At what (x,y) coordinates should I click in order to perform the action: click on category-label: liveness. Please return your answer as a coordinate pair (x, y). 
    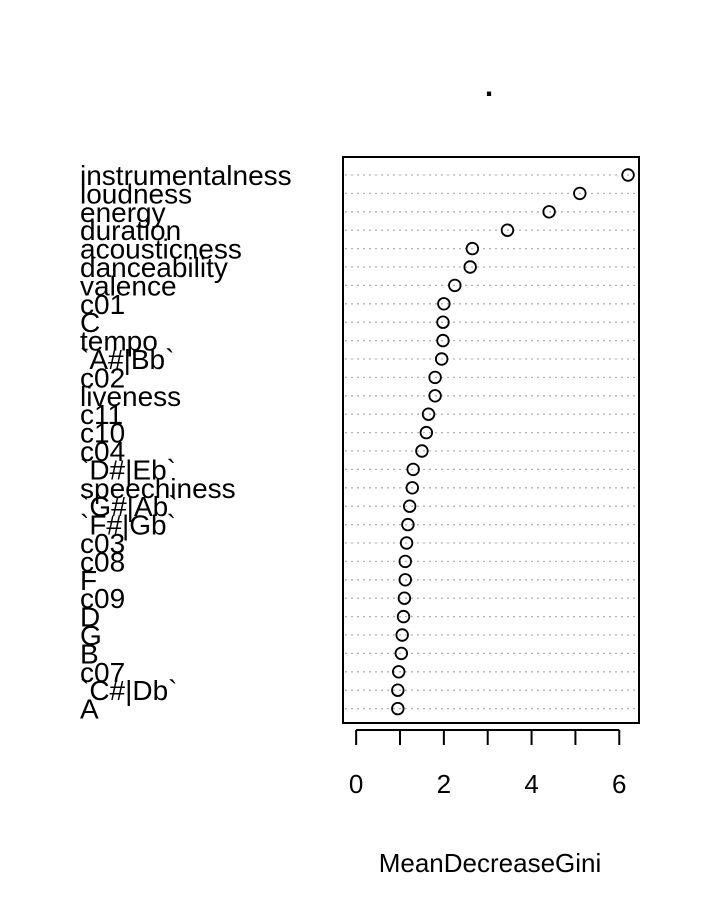
    Looking at the image, I should click on (130, 396).